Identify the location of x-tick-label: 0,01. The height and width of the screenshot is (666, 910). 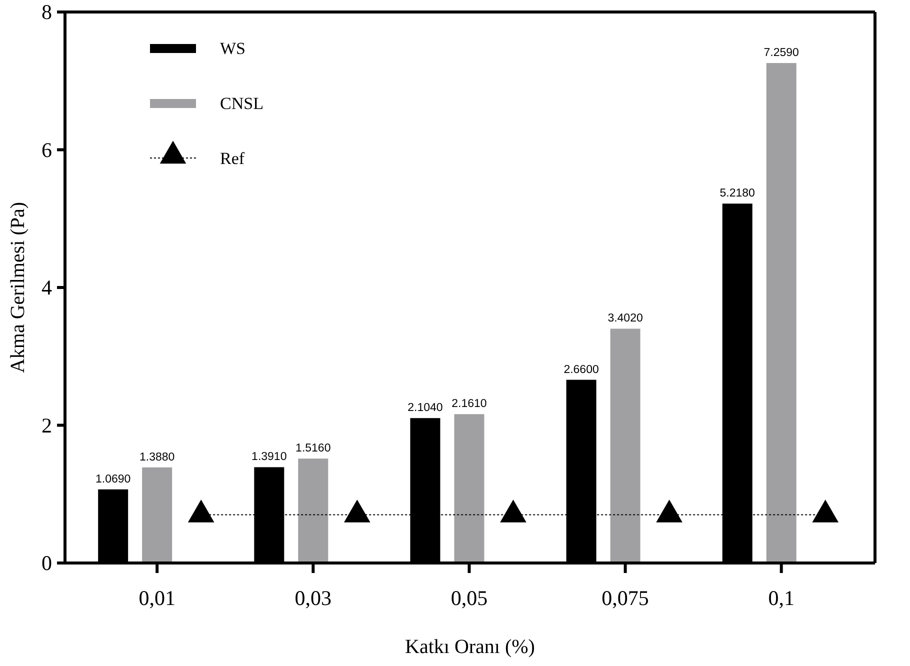
(157, 598).